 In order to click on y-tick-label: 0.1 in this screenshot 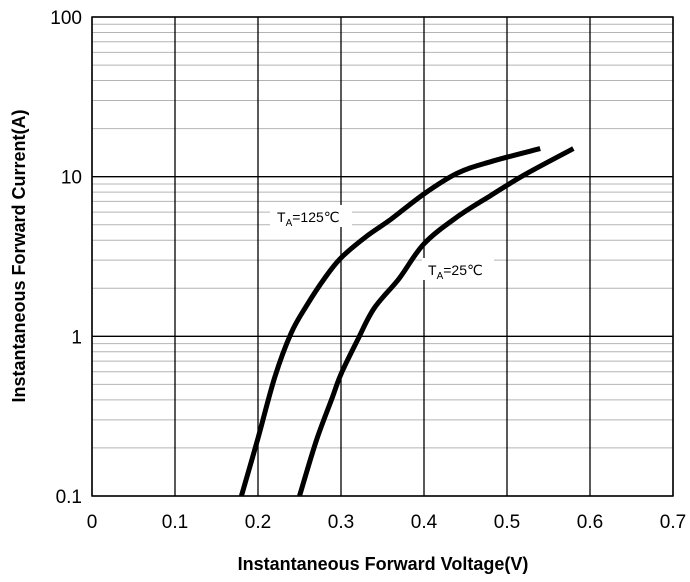, I will do `click(69, 497)`.